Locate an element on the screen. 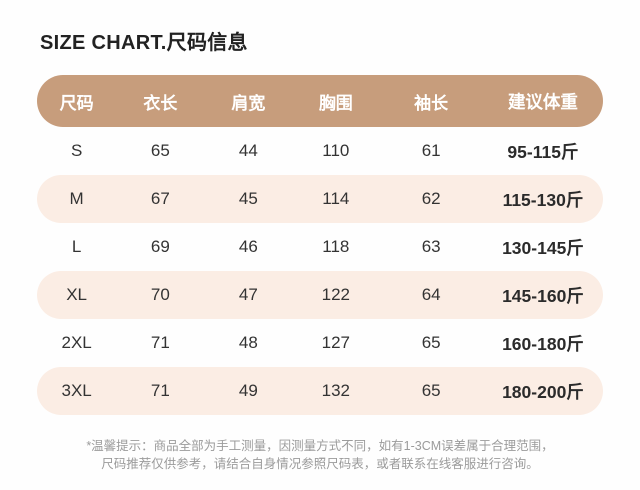 The image size is (640, 490). cell-weight: 130-145斤 is located at coordinates (543, 247).